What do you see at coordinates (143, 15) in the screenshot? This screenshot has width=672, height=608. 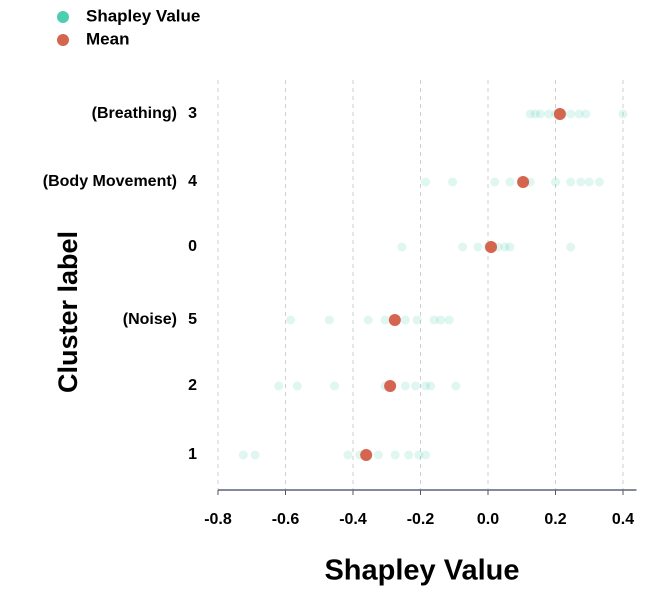 I see `legend-label: Shapley Value` at bounding box center [143, 15].